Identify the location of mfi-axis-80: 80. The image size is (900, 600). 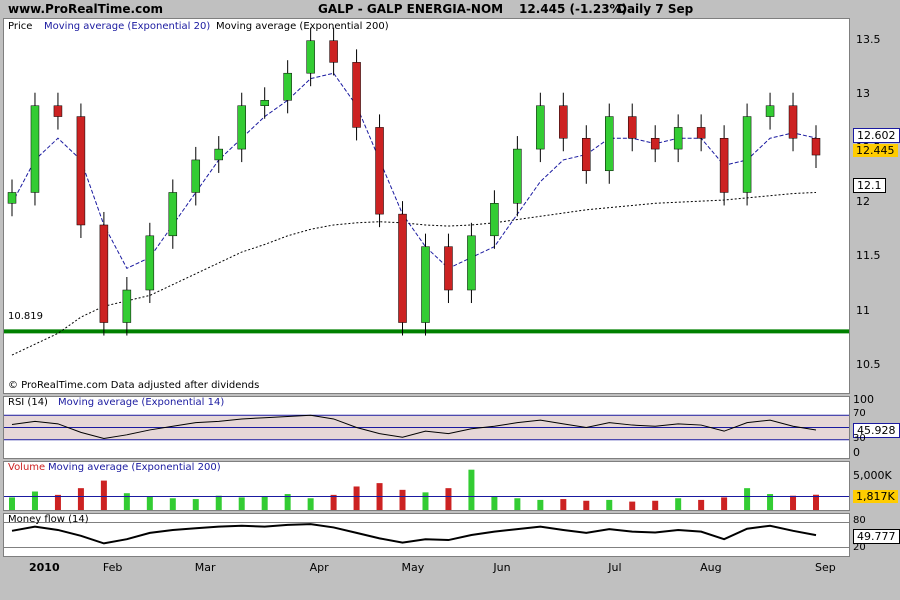
(859, 520).